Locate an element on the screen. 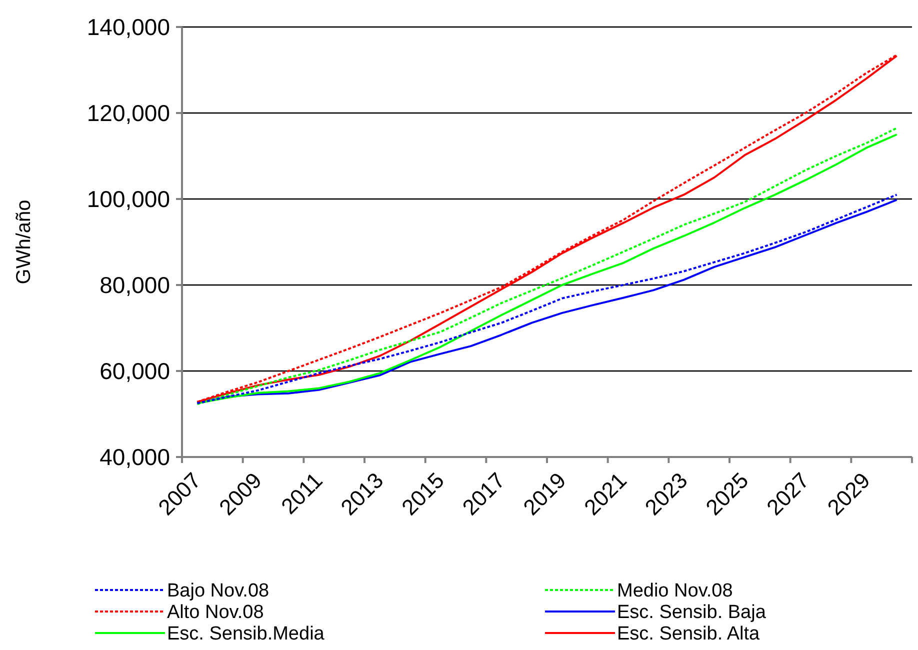 The image size is (918, 650). legend-label: Esc. Sensib.Media is located at coordinates (246, 634).